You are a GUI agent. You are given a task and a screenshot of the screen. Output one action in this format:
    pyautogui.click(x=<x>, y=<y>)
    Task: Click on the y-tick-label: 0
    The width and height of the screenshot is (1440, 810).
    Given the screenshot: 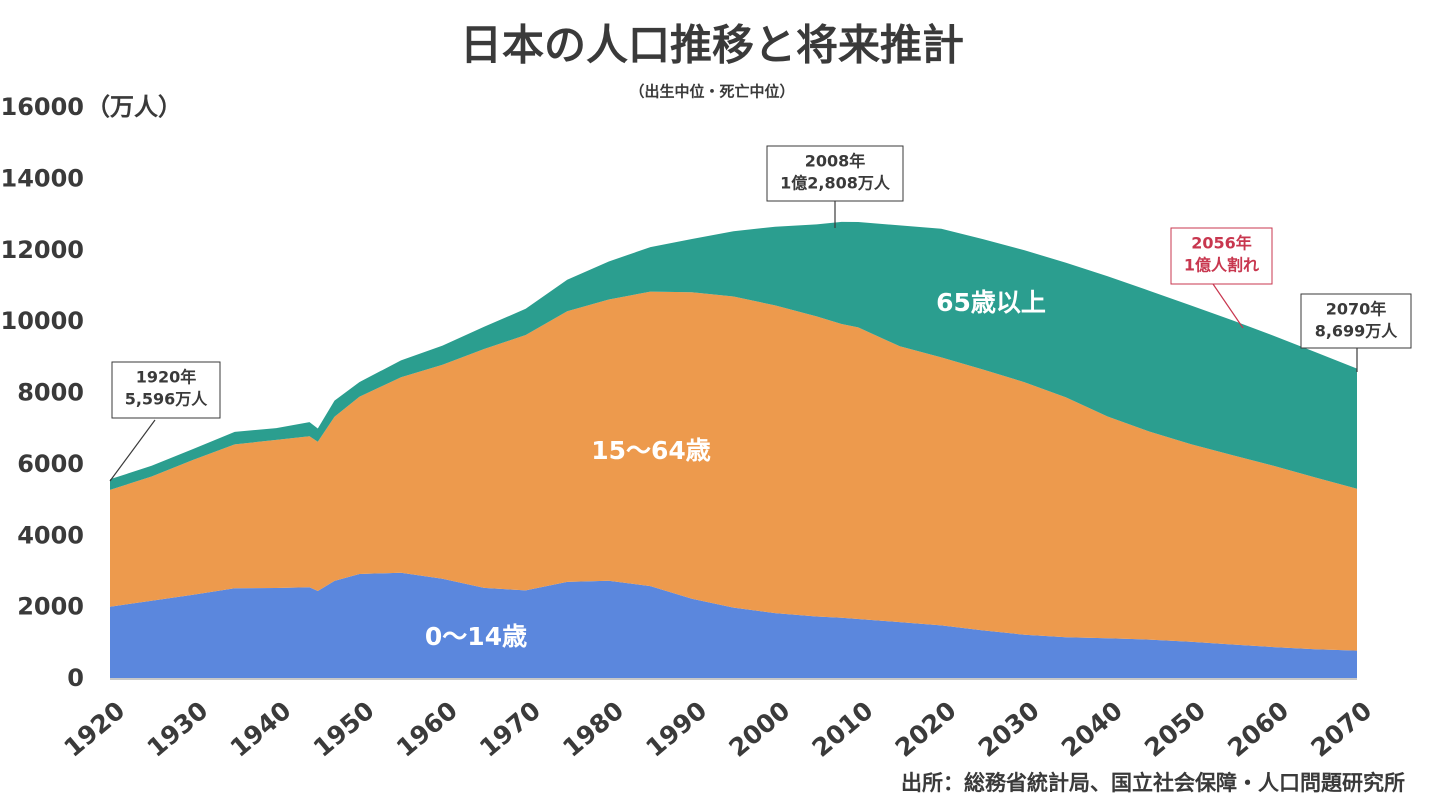 What is the action you would take?
    pyautogui.click(x=75, y=678)
    